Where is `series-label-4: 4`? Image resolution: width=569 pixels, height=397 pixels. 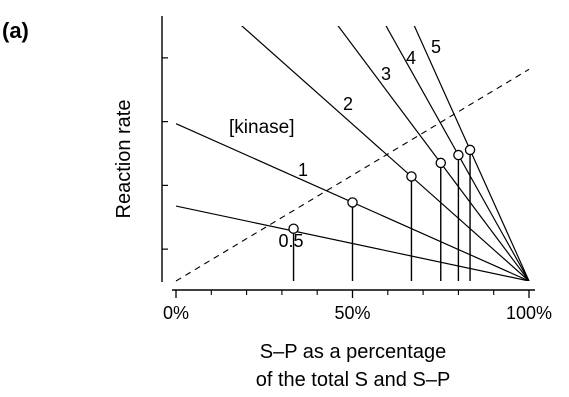
series-label-4: 4 is located at coordinates (411, 58).